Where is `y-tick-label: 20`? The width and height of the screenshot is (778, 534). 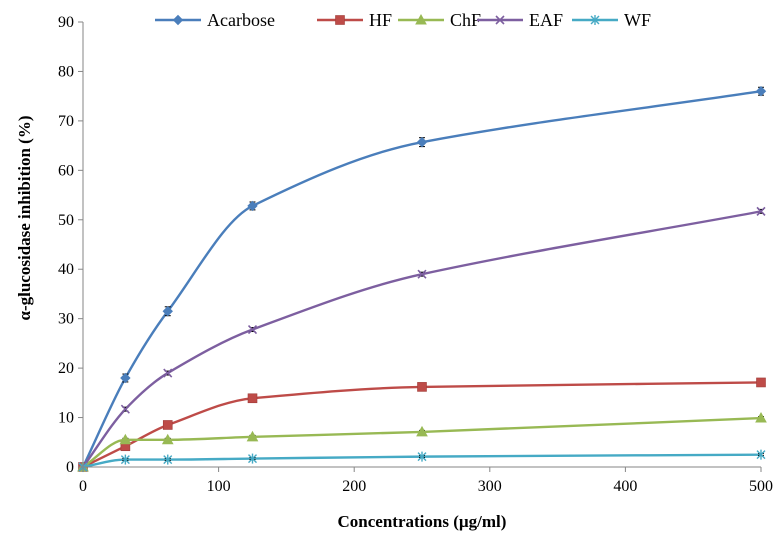
y-tick-label: 20 is located at coordinates (66, 368).